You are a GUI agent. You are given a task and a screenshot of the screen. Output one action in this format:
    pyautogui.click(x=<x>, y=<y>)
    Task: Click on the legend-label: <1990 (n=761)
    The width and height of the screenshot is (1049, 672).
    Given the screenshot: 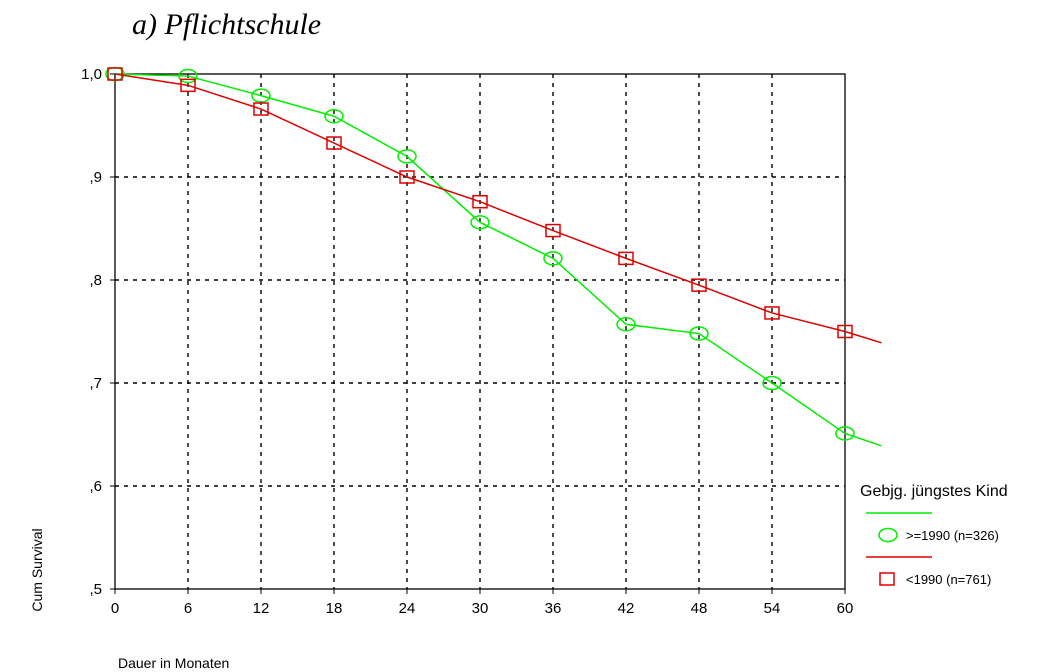 What is the action you would take?
    pyautogui.click(x=948, y=579)
    